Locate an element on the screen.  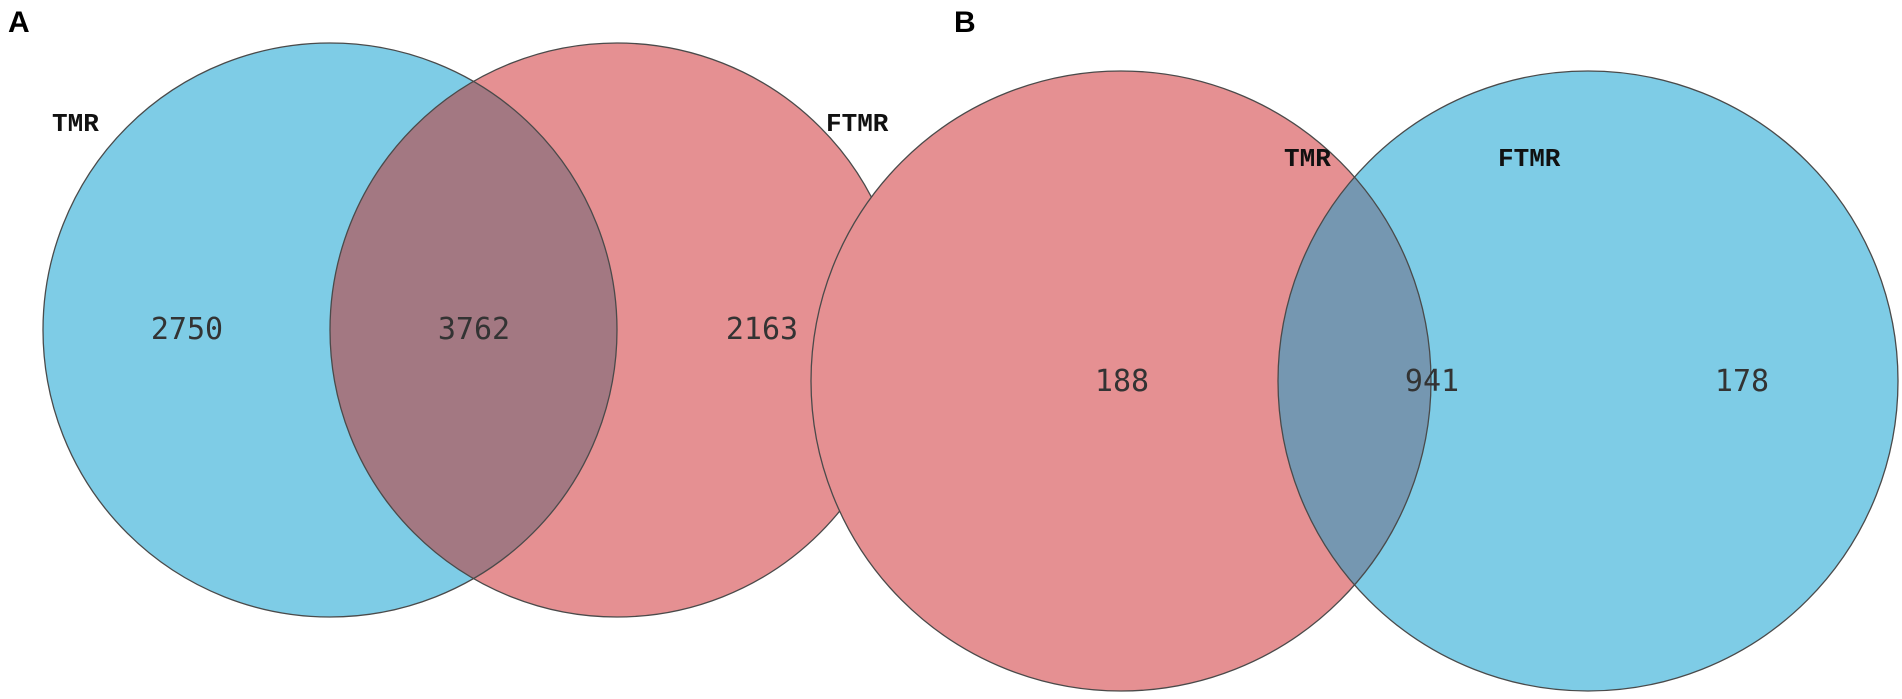
intersection-region is located at coordinates (473, 330).